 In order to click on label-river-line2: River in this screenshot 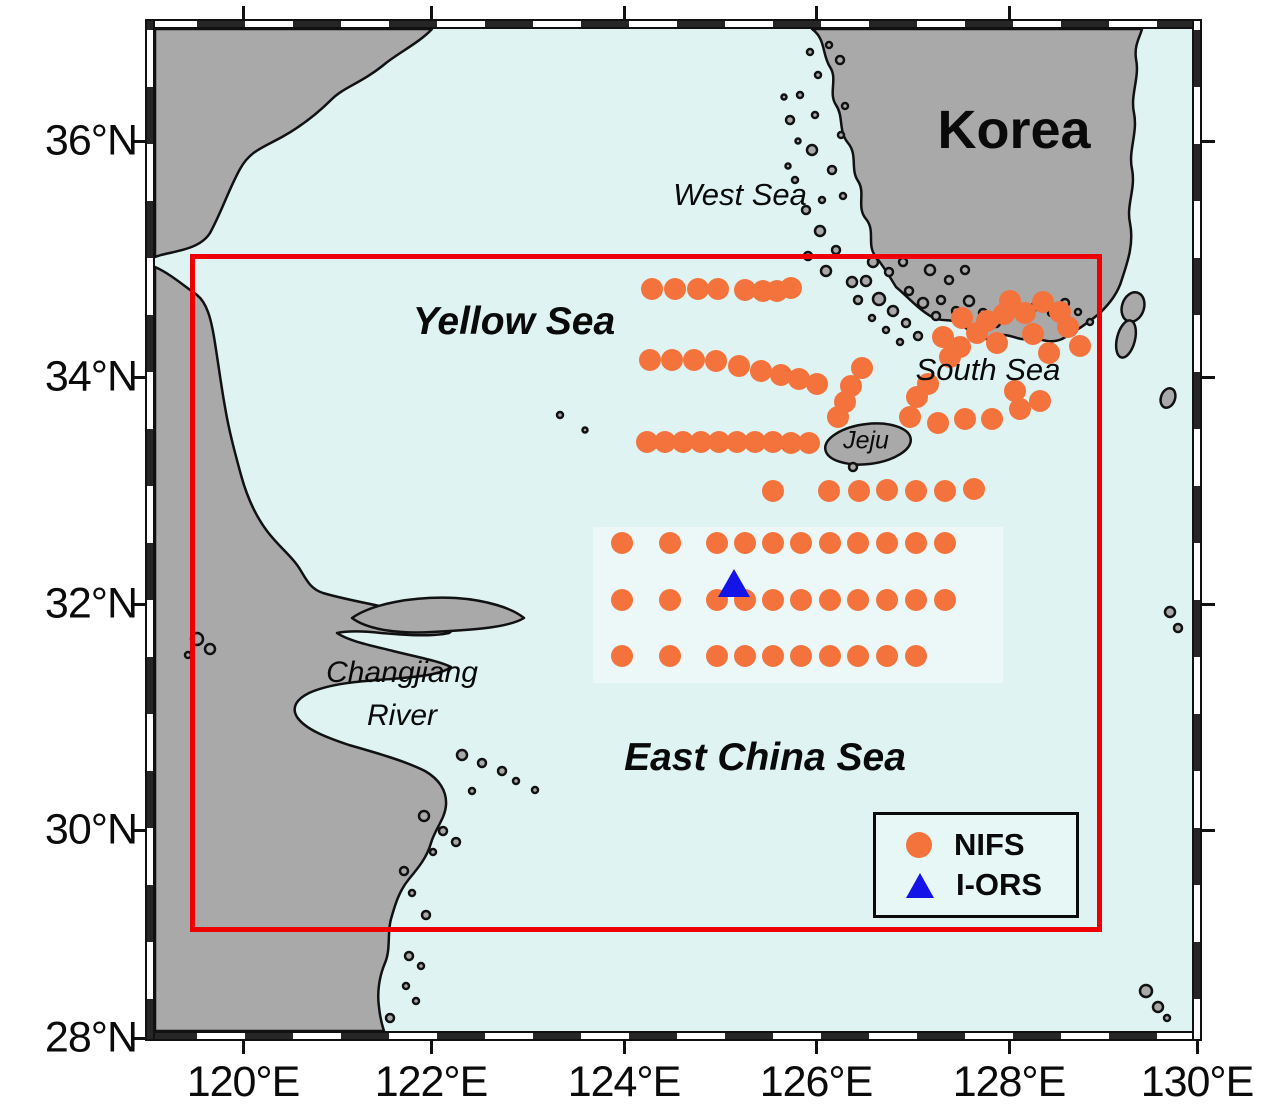, I will do `click(402, 715)`.